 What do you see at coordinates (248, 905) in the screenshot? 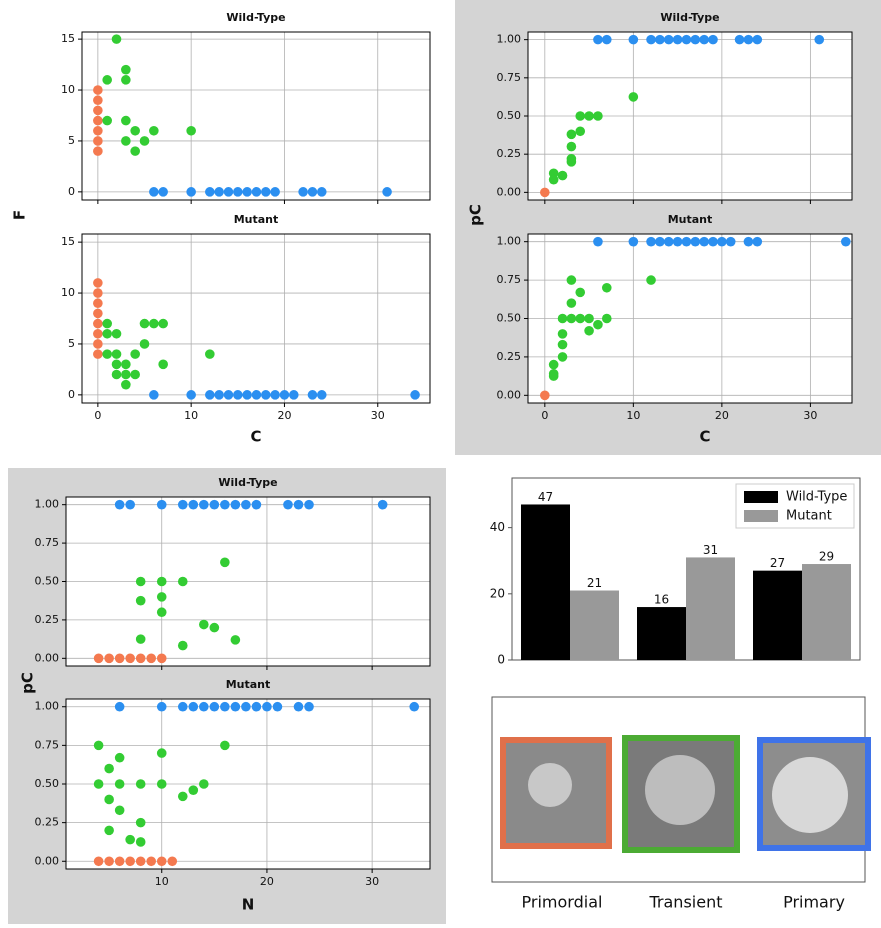
I see `x-axis-label: N` at bounding box center [248, 905].